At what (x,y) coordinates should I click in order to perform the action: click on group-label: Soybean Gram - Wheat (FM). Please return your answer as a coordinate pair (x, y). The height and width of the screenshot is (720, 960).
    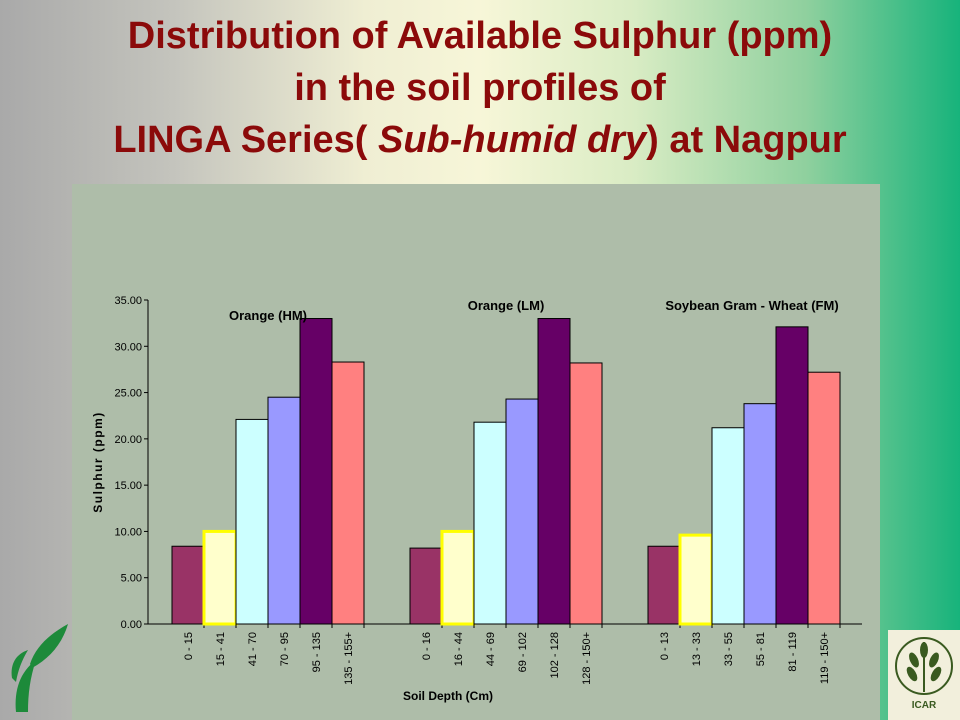
    Looking at the image, I should click on (751, 305).